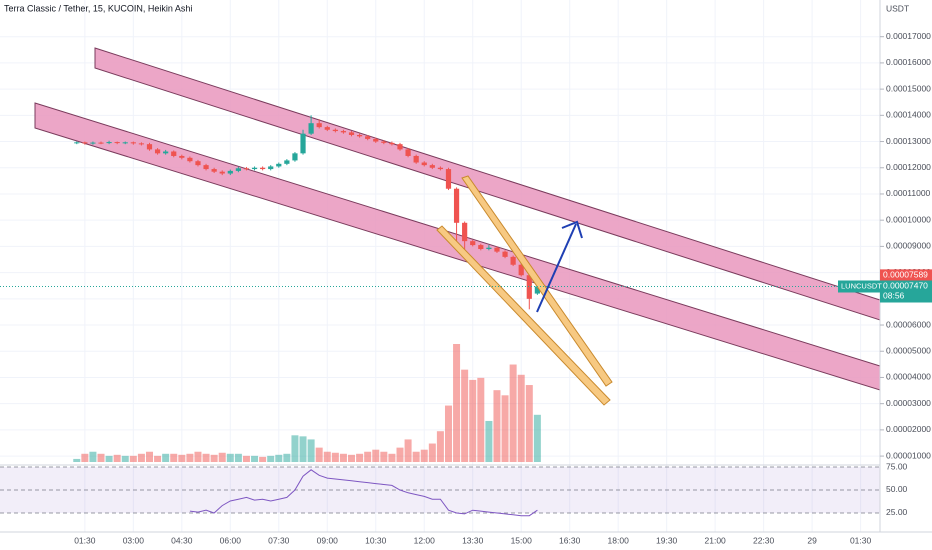 The image size is (932, 550). Describe the element at coordinates (440, 490) in the screenshot. I see `rsi-band` at that location.